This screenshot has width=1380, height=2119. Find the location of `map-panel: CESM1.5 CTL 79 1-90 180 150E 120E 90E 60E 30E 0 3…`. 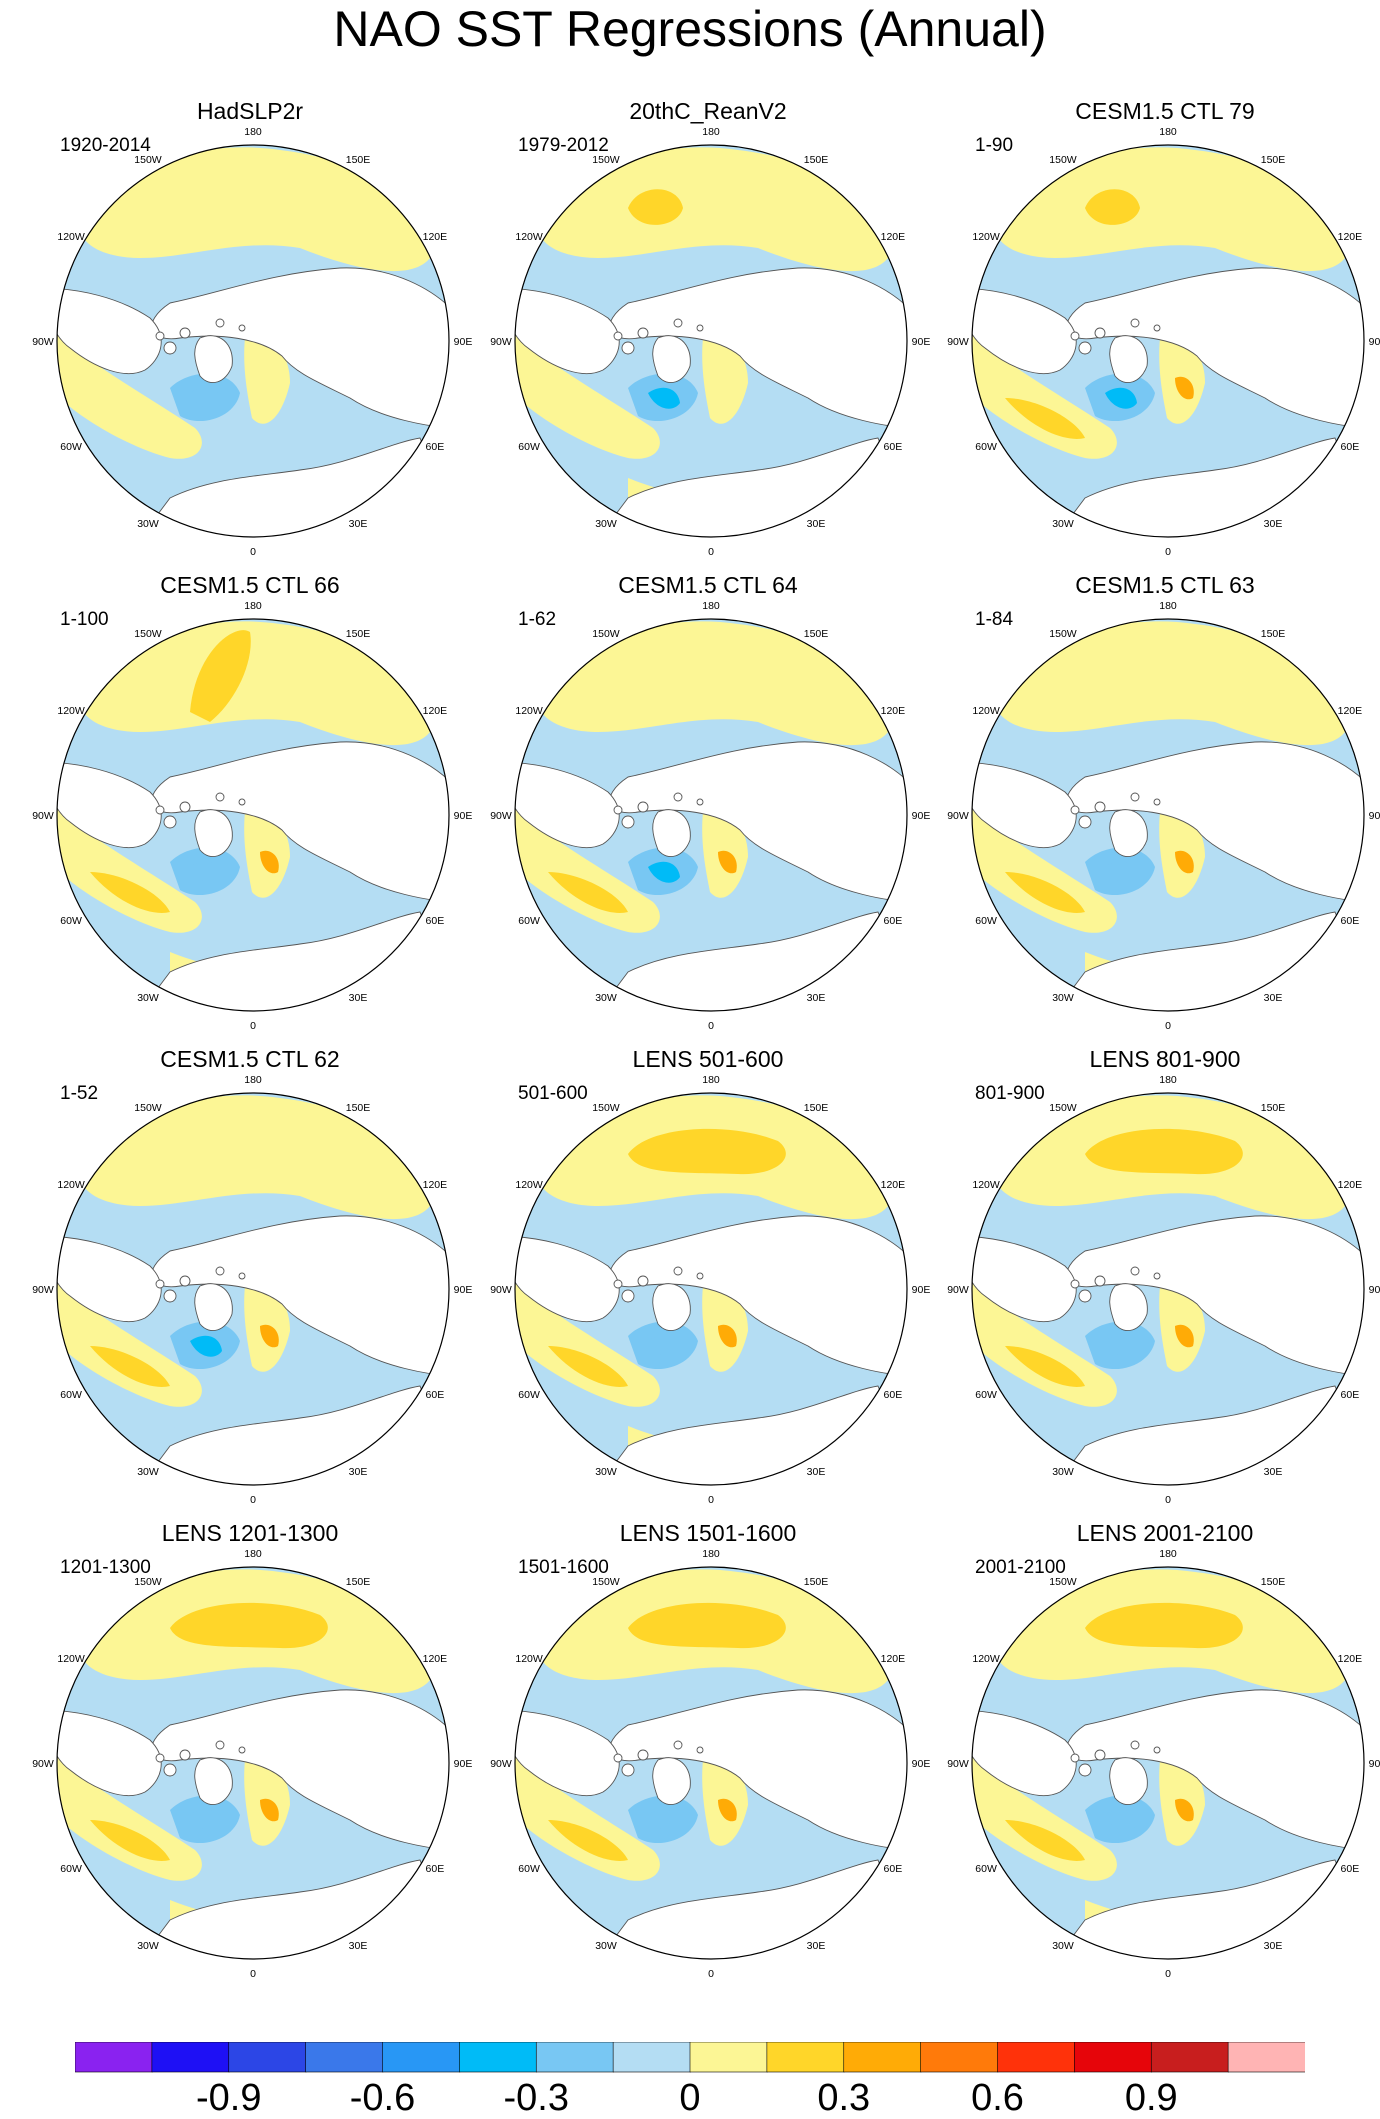

map-panel: CESM1.5 CTL 79 1-90 180 150E 120E 90E 60E 30E 0 3… is located at coordinates (1157, 328).